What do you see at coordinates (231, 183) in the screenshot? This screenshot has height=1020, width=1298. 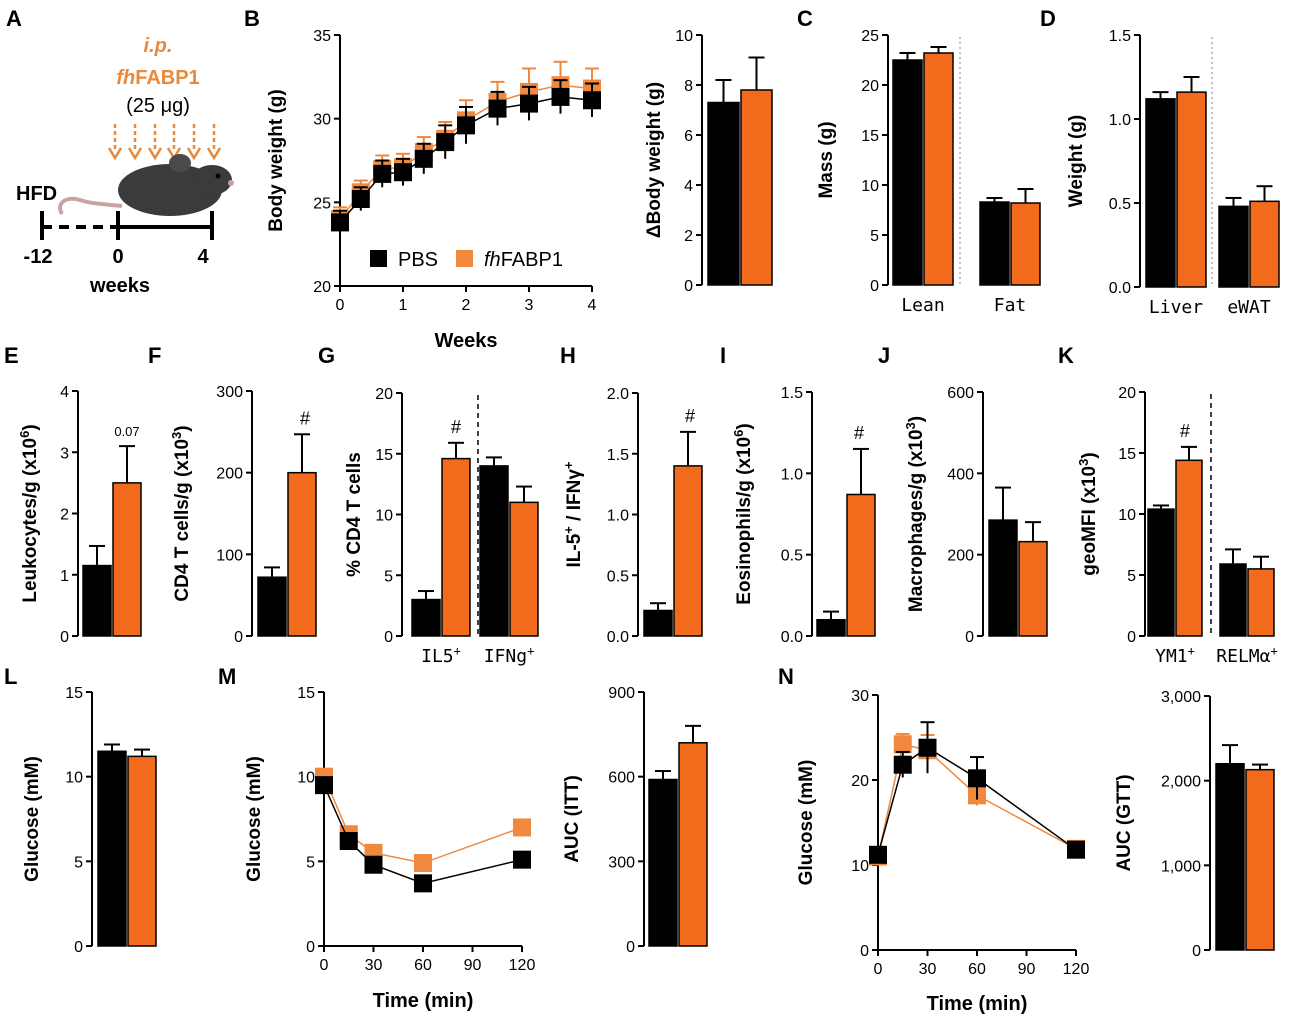 I see `mouse-nose-icon` at bounding box center [231, 183].